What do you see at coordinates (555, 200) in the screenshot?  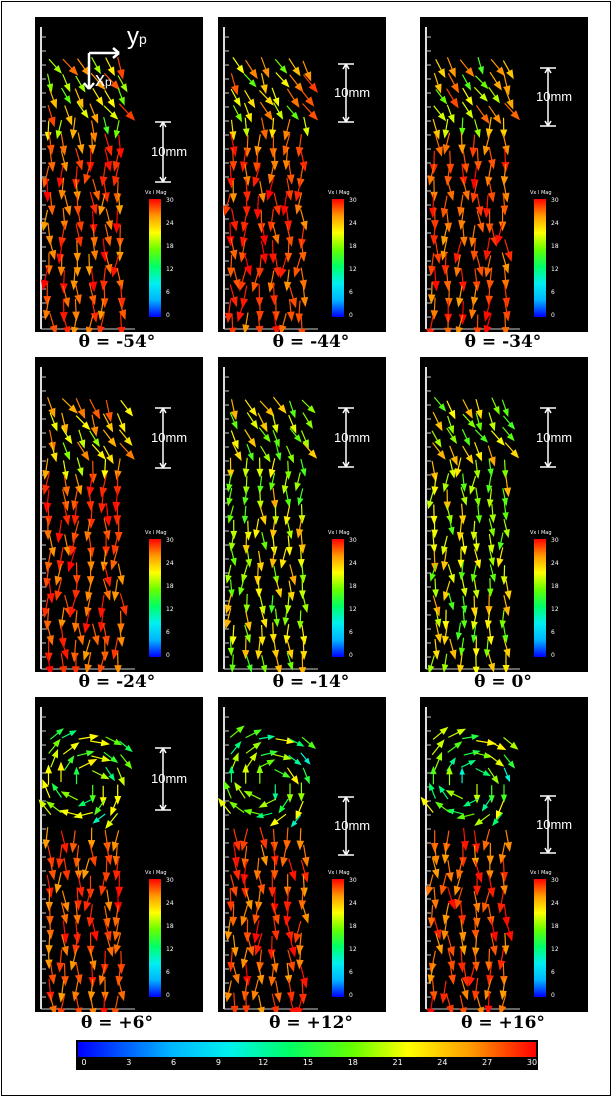 I see `colorbar-tick-label: 30` at bounding box center [555, 200].